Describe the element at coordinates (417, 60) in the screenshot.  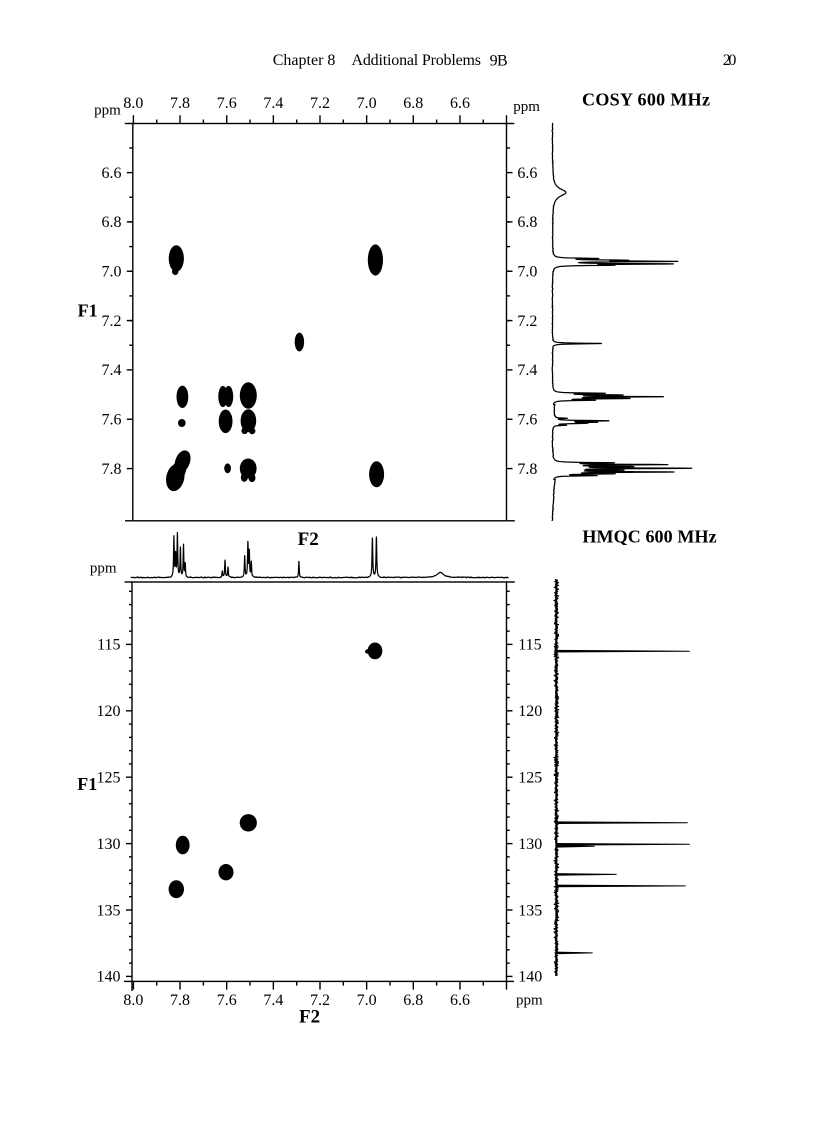
I see `svg-text: Additional Problems` at that location.